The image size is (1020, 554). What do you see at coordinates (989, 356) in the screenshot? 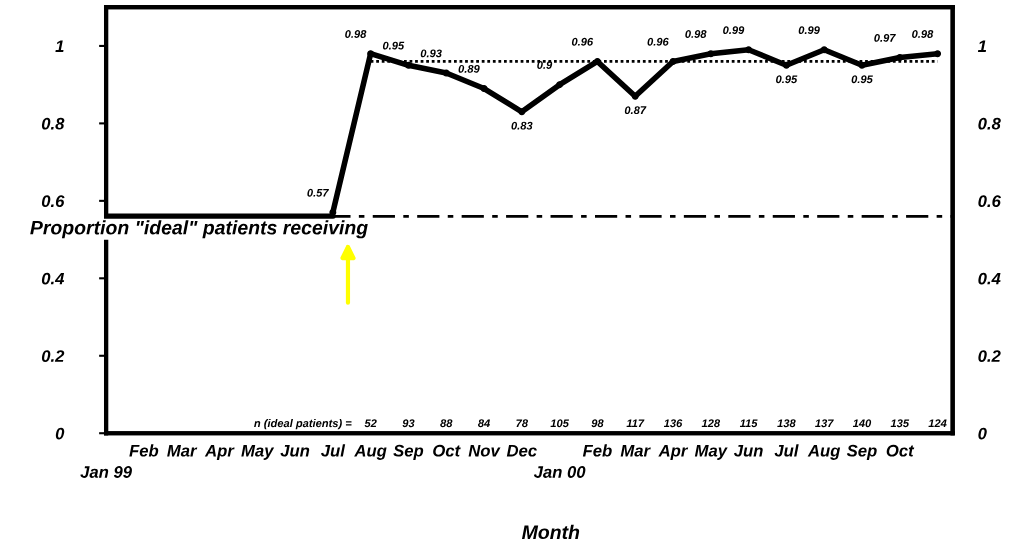
I see `y2-tick-label: 0.2` at bounding box center [989, 356].